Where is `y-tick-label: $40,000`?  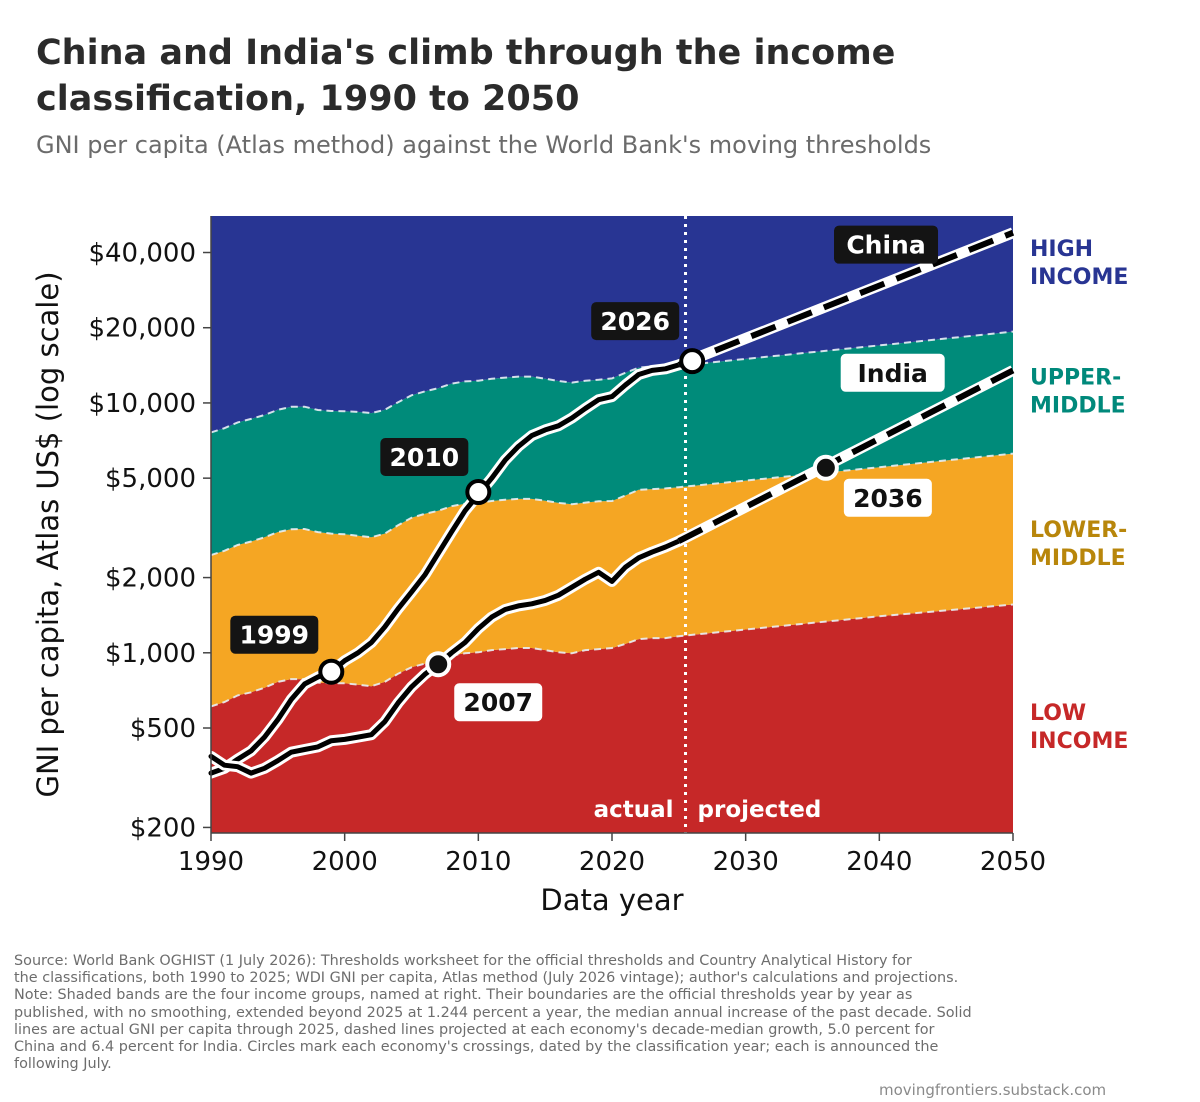
y-tick-label: $40,000 is located at coordinates (142, 254).